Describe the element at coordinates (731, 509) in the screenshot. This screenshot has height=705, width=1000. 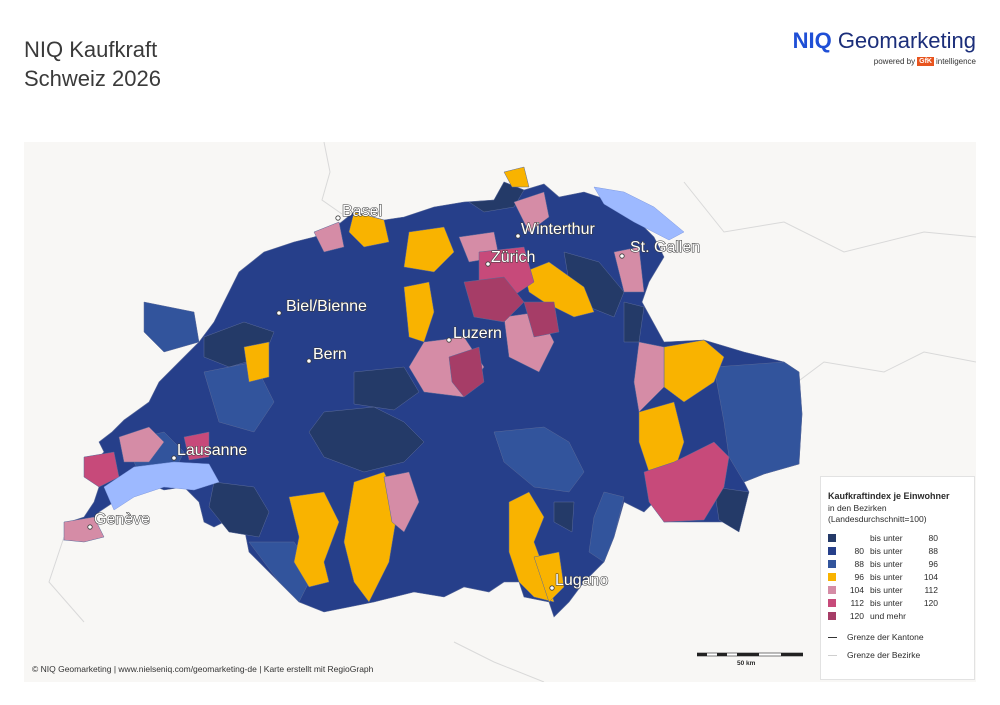
I see `district-c1-munstertal` at that location.